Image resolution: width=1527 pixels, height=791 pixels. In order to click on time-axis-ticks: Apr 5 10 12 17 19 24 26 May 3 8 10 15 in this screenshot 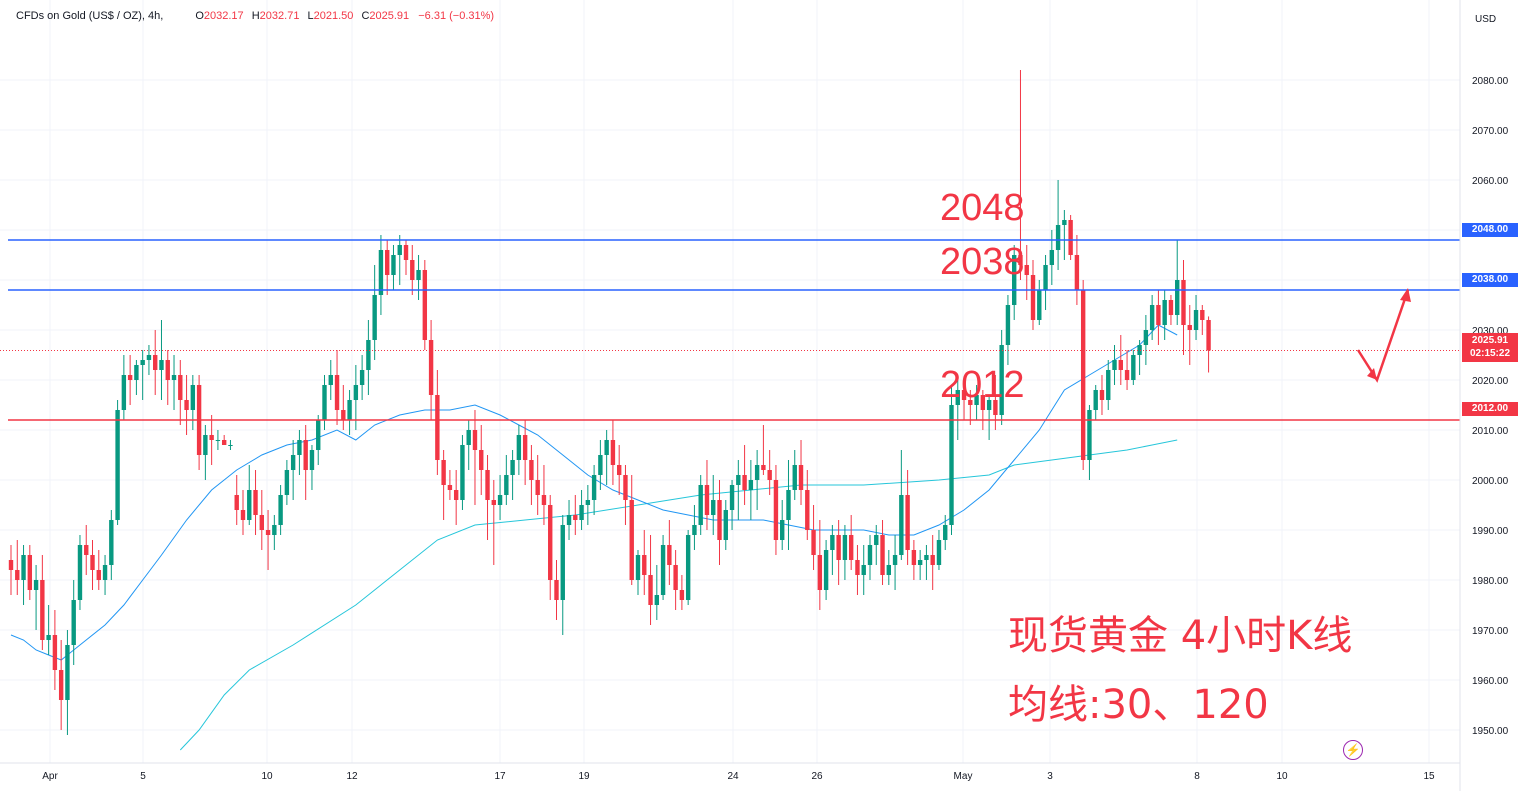, I will do `click(738, 776)`.